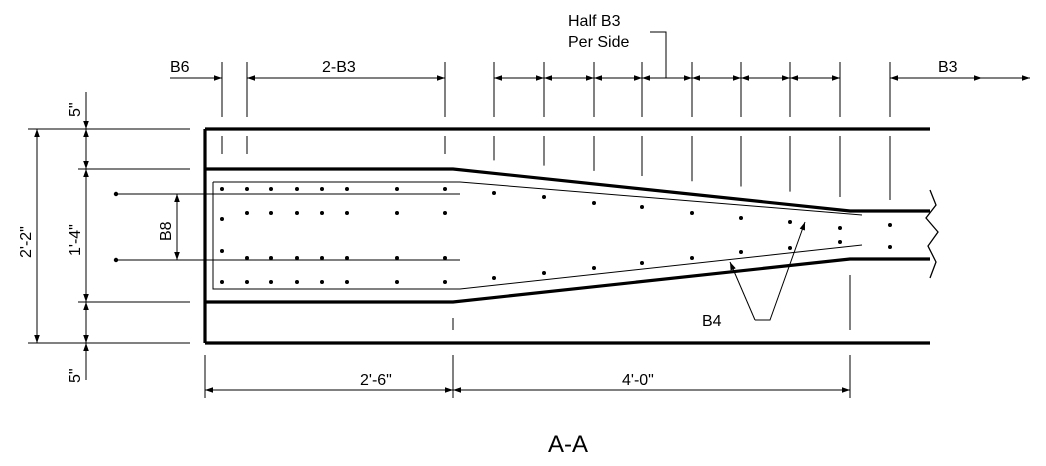 The image size is (1046, 466). I want to click on label-b3-right: B3, so click(948, 67).